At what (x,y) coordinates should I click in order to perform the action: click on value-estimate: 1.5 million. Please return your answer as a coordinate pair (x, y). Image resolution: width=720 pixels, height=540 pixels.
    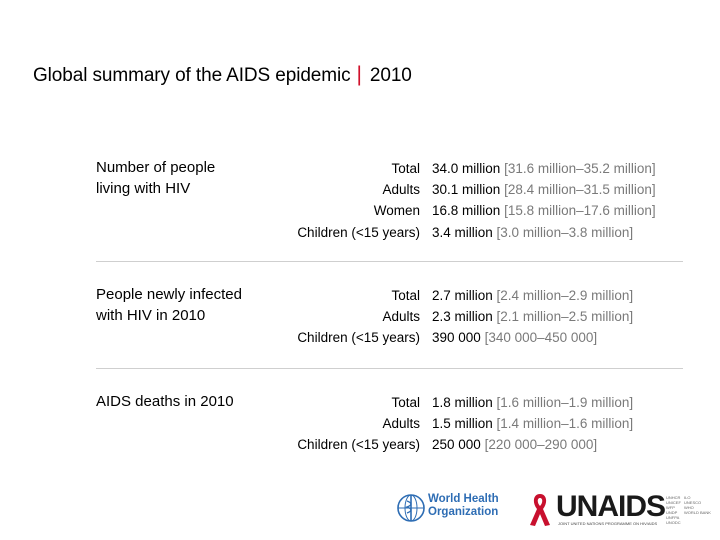
    Looking at the image, I should click on (462, 423).